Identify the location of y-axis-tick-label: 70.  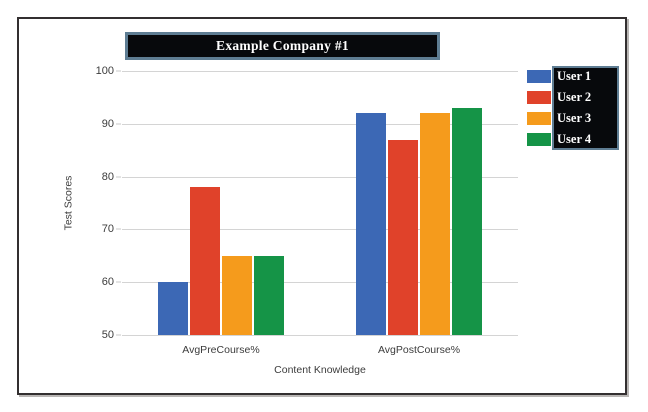
(107, 229).